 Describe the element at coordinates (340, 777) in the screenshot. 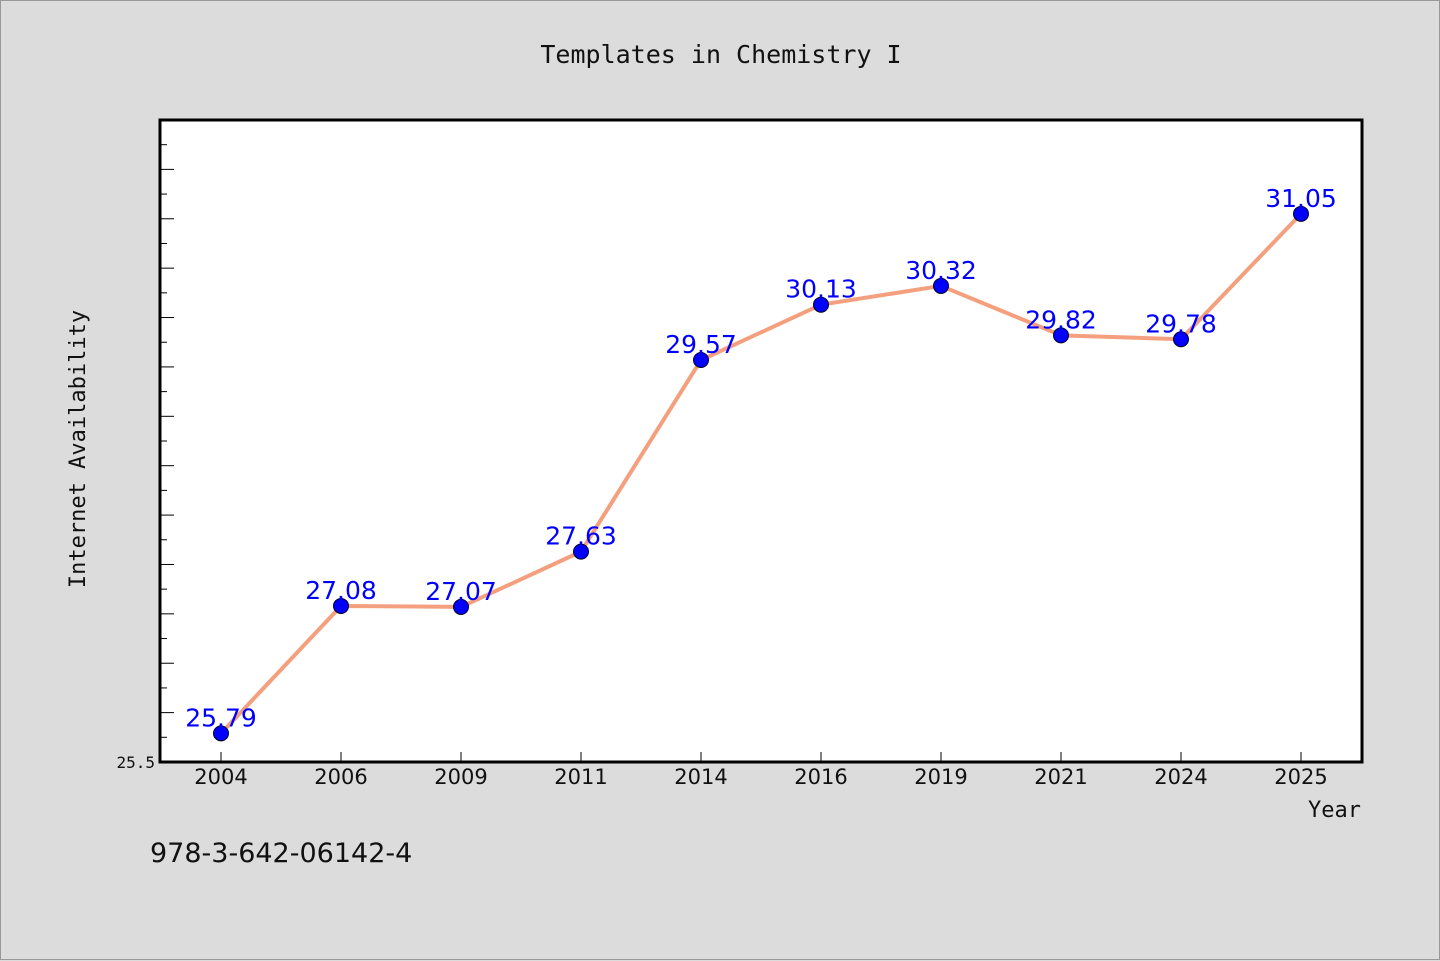

I see `x-tick-label: 2006` at that location.